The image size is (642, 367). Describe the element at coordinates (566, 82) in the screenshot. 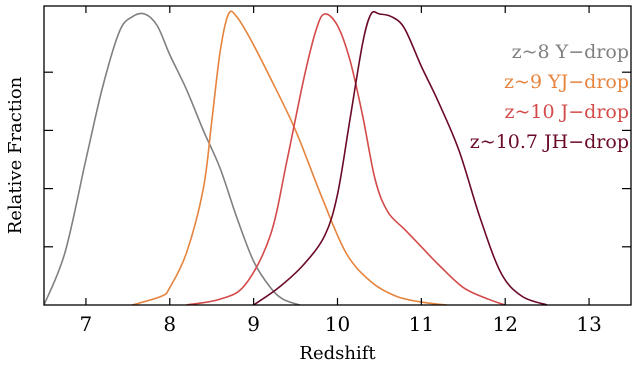

I see `legend-entry-z9: z~9 YJ−drop` at that location.